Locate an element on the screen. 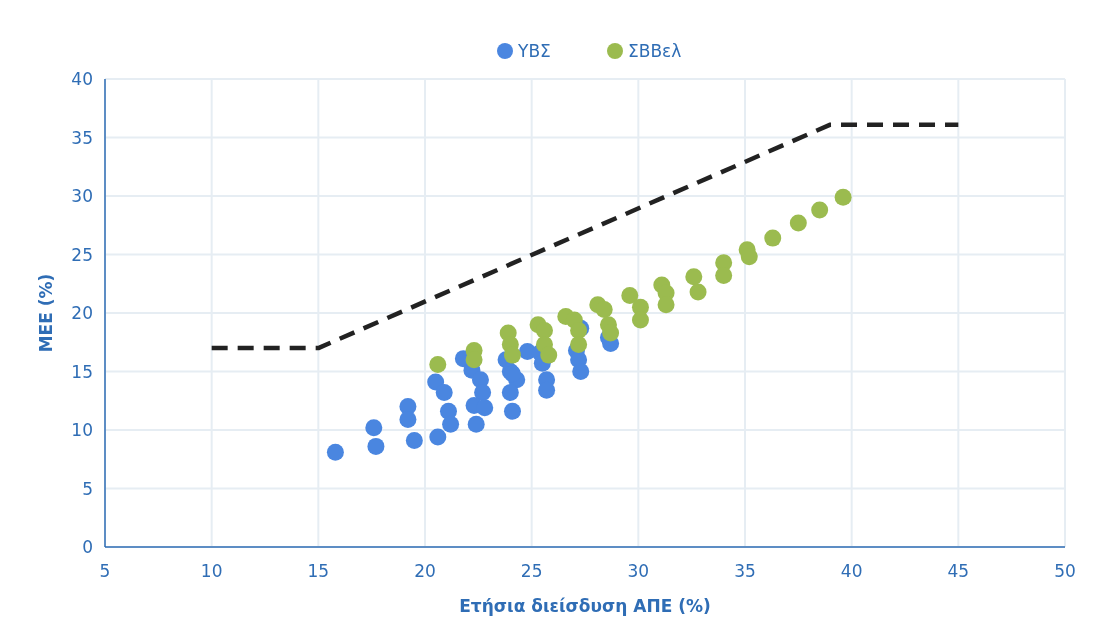 This screenshot has width=1094, height=636. y-tick-label: 10 is located at coordinates (82, 430).